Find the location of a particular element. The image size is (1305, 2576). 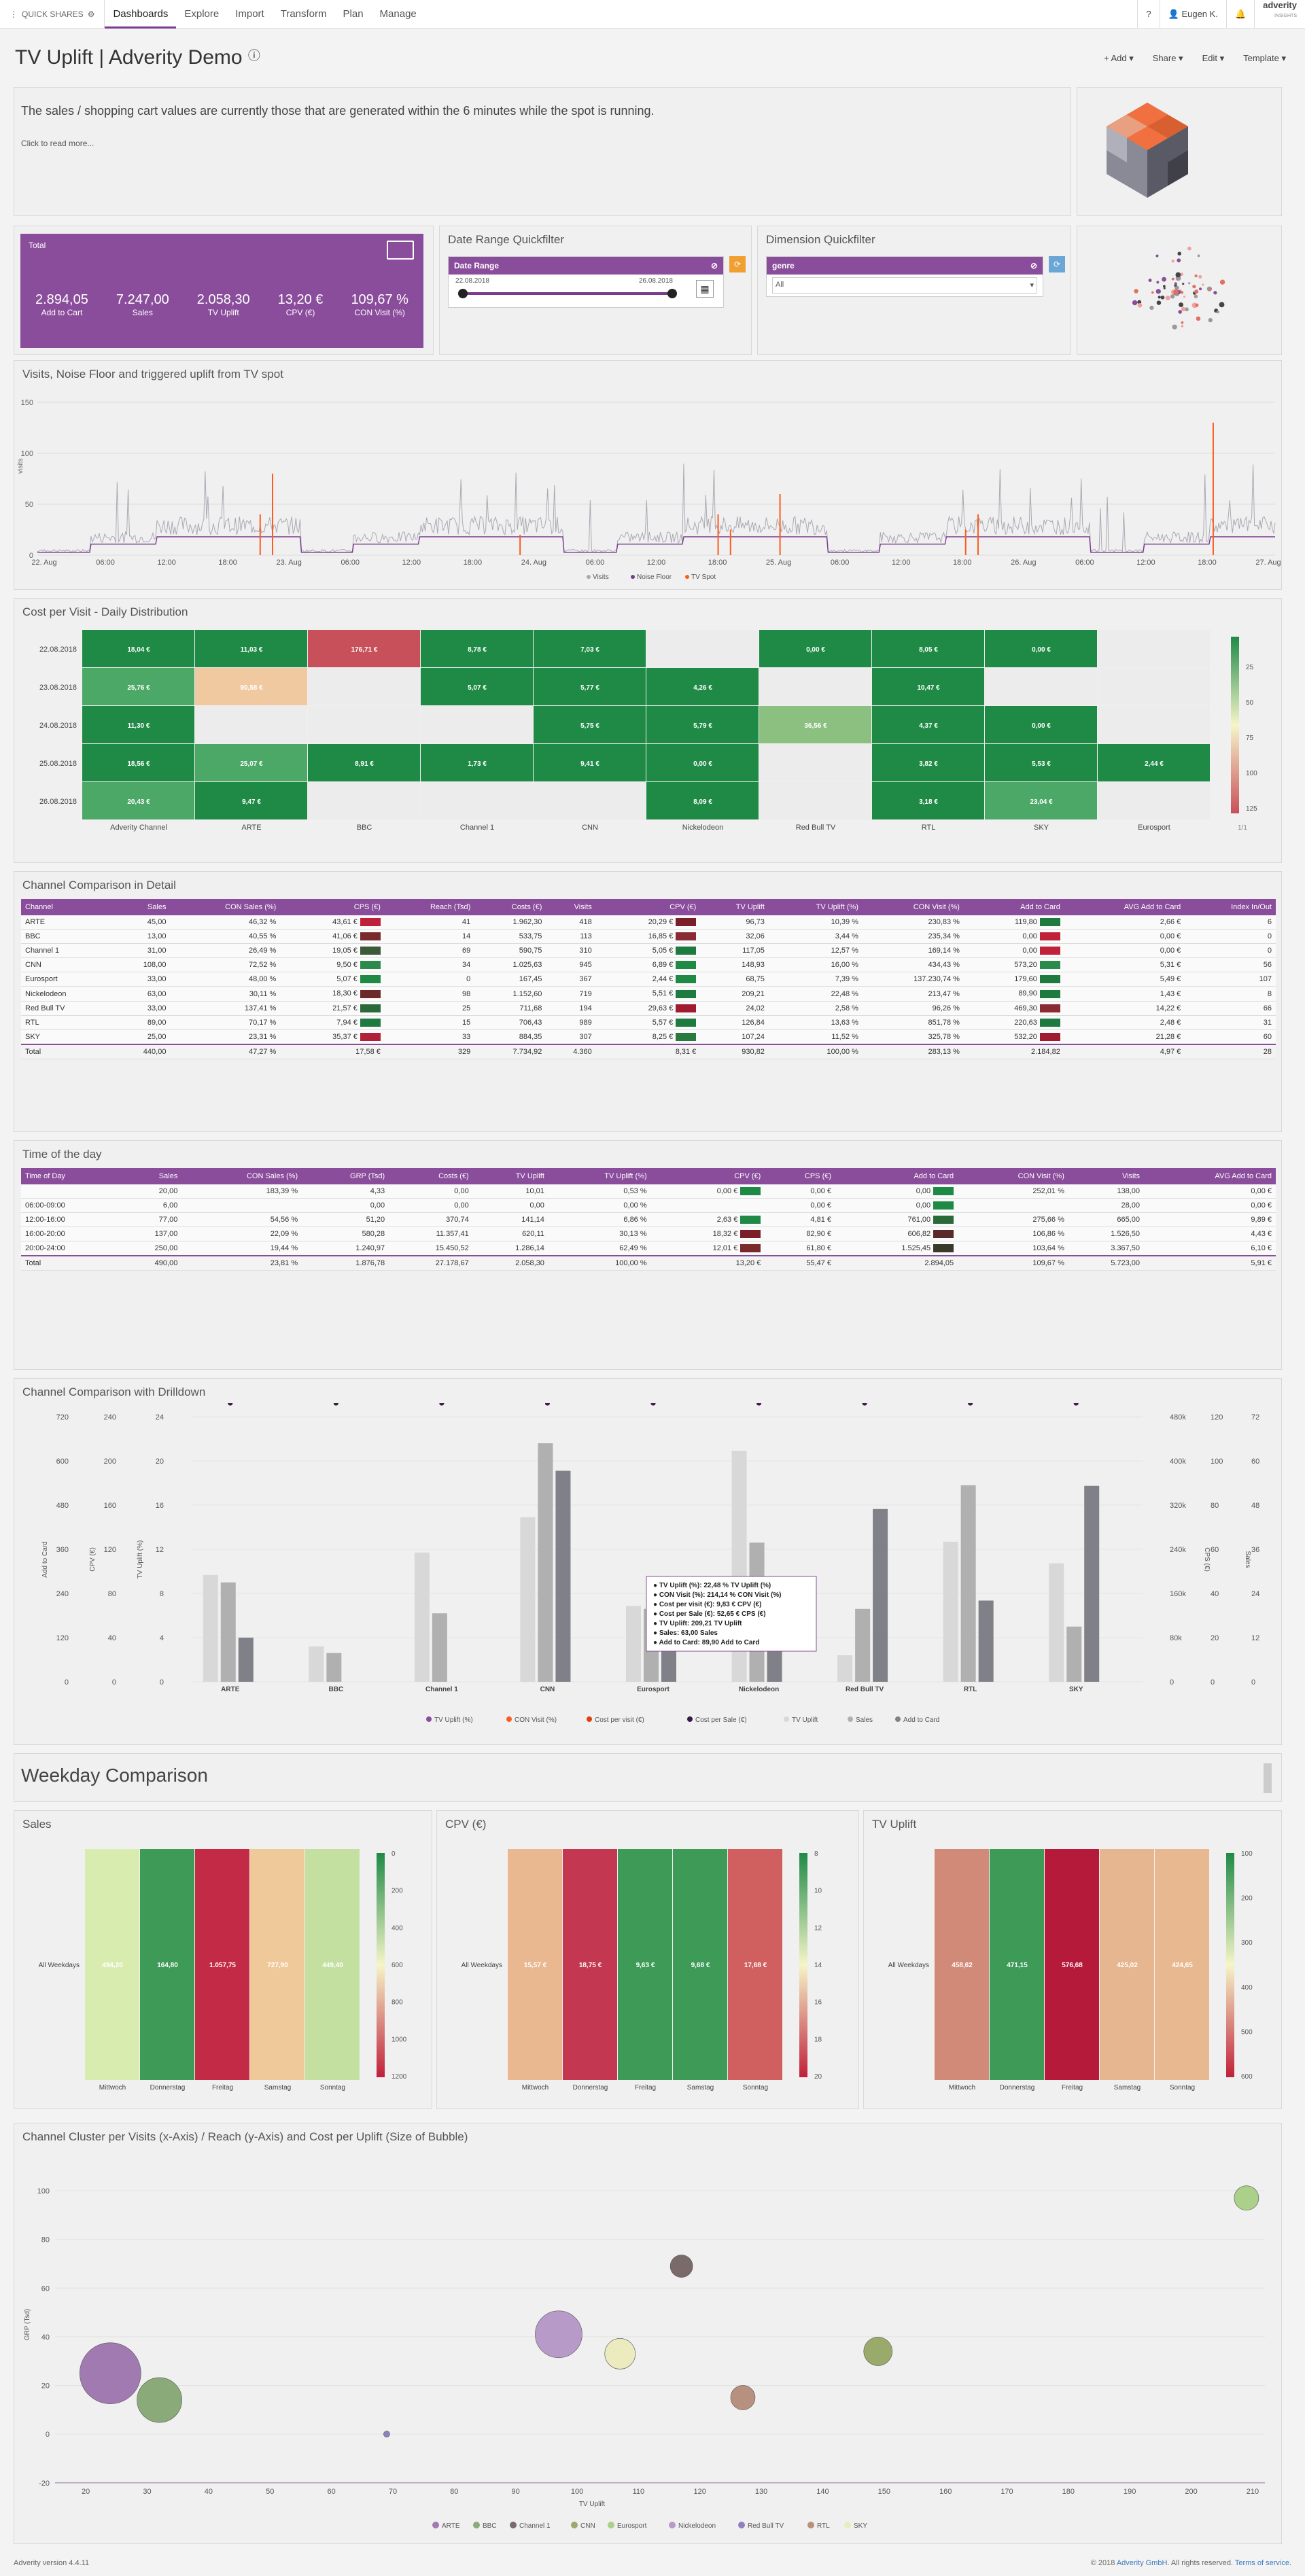

info-icon: ⓘ is located at coordinates (253, 56).